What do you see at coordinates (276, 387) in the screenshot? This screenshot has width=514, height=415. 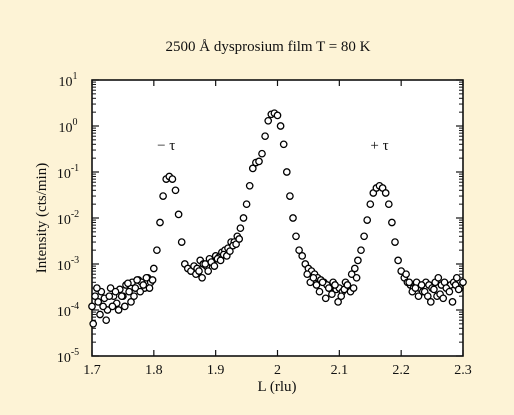 I see `x-axis-label: L (rlu)` at bounding box center [276, 387].